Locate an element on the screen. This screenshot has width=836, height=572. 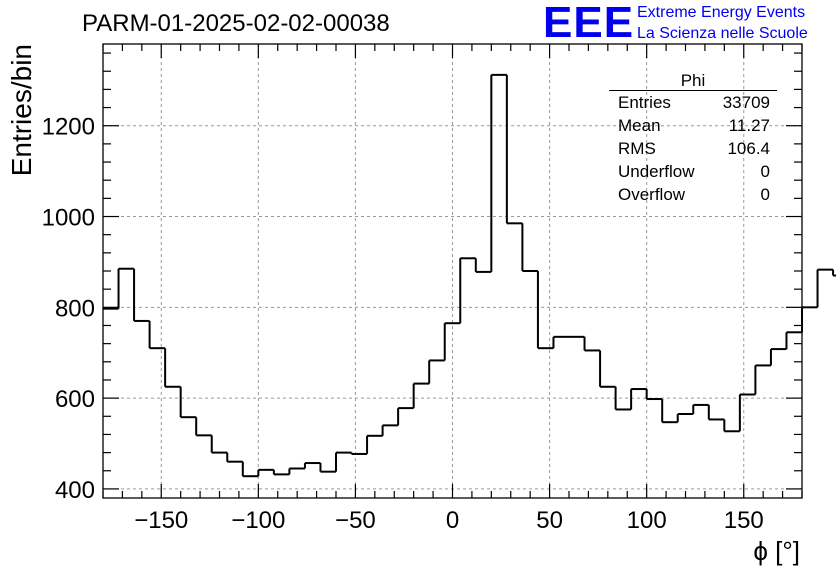
stats-value: 33709 is located at coordinates (746, 102).